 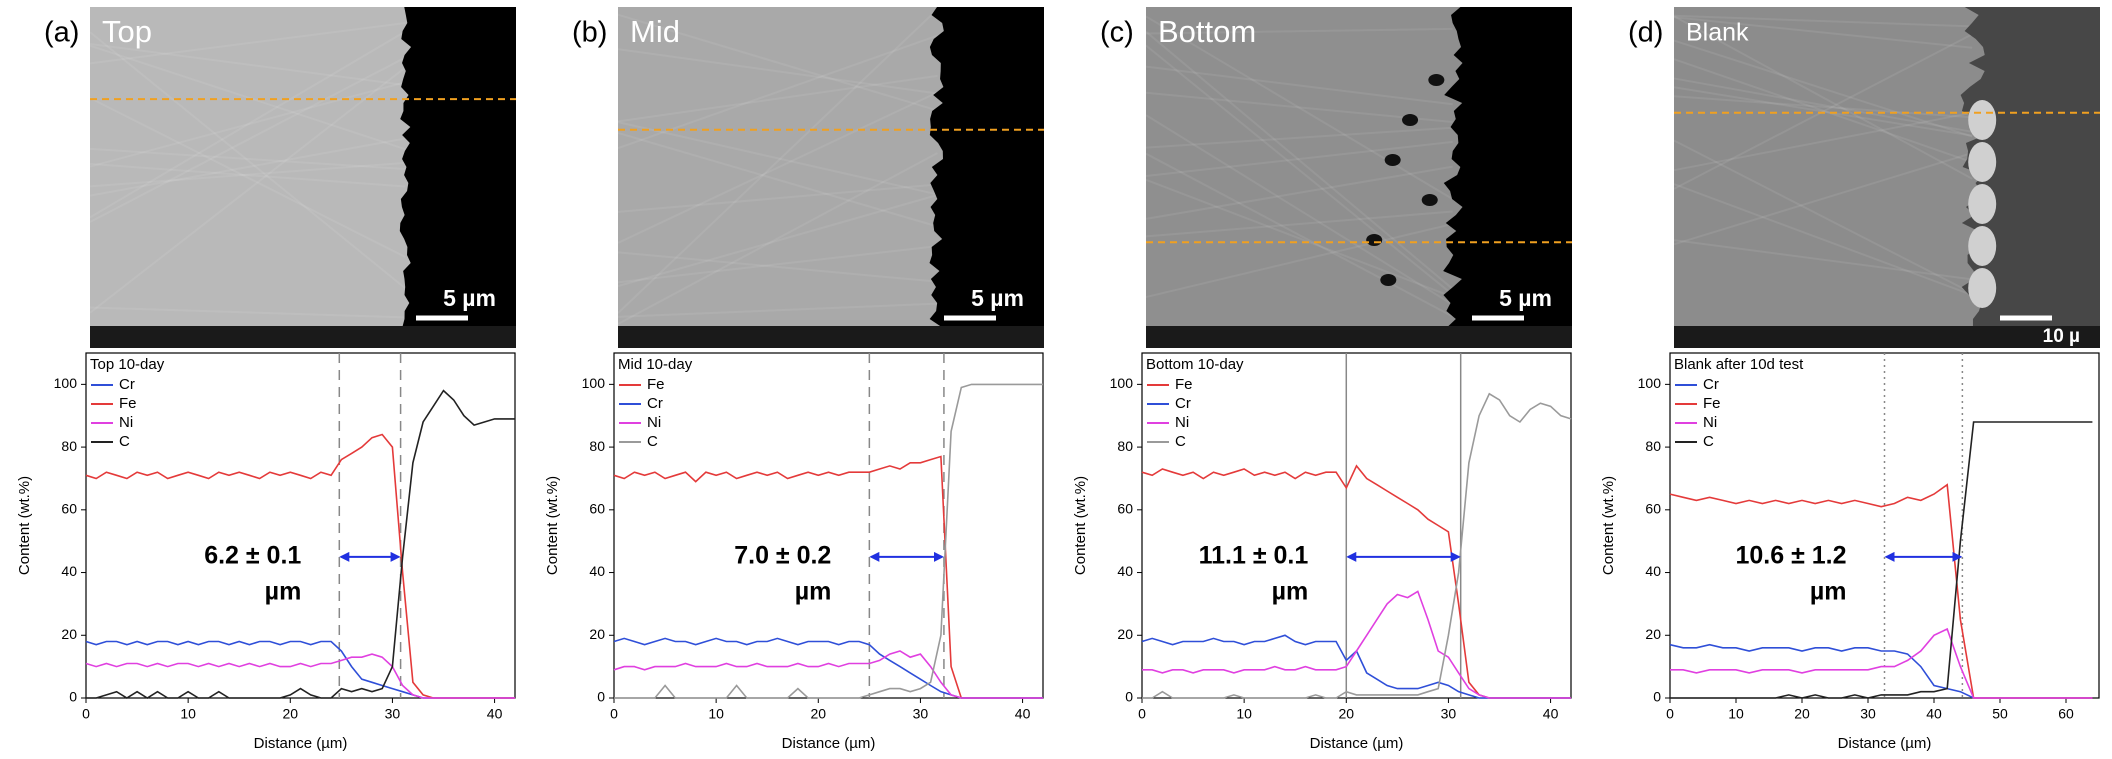 I want to click on y-tick-label: 60, so click(x=1125, y=509).